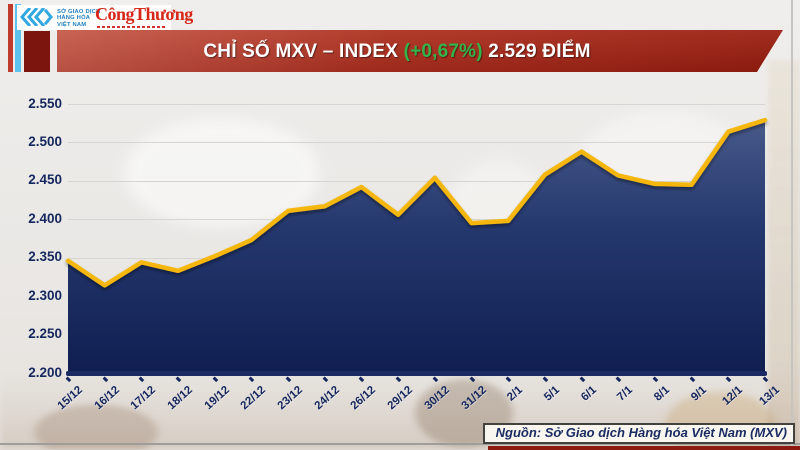 The width and height of the screenshot is (800, 450). Describe the element at coordinates (45, 257) in the screenshot. I see `y-axis-label: 2.350` at that location.